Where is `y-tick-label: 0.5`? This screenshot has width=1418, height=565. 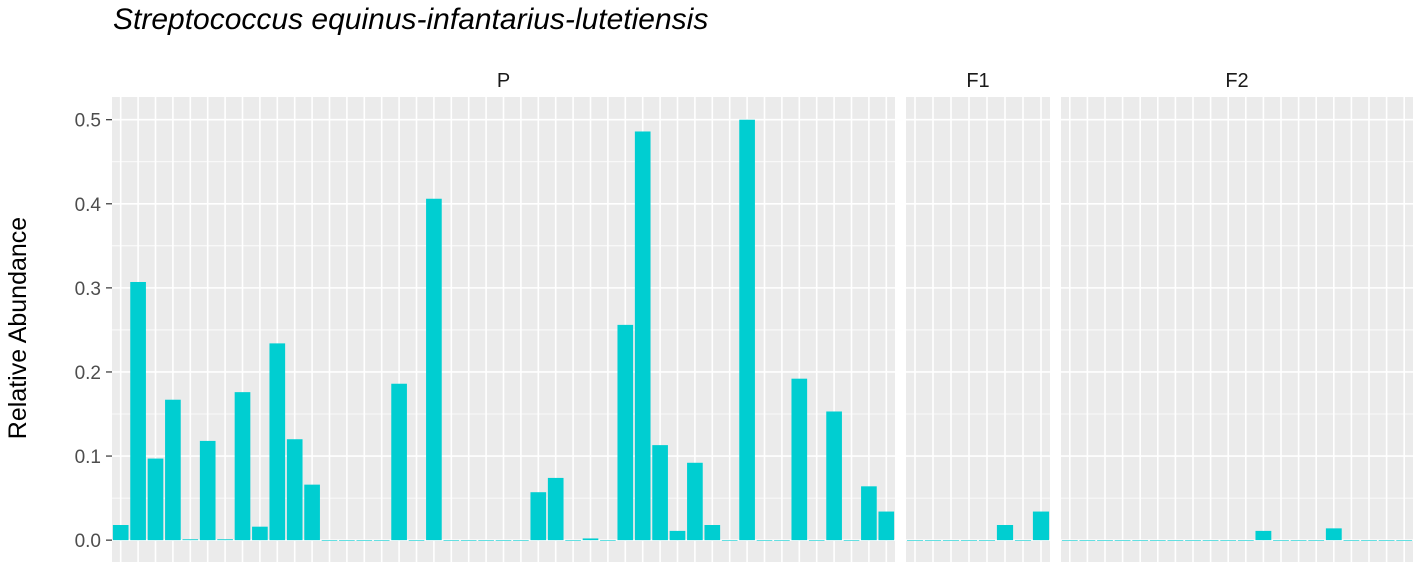 y-tick-label: 0.5 is located at coordinates (88, 121).